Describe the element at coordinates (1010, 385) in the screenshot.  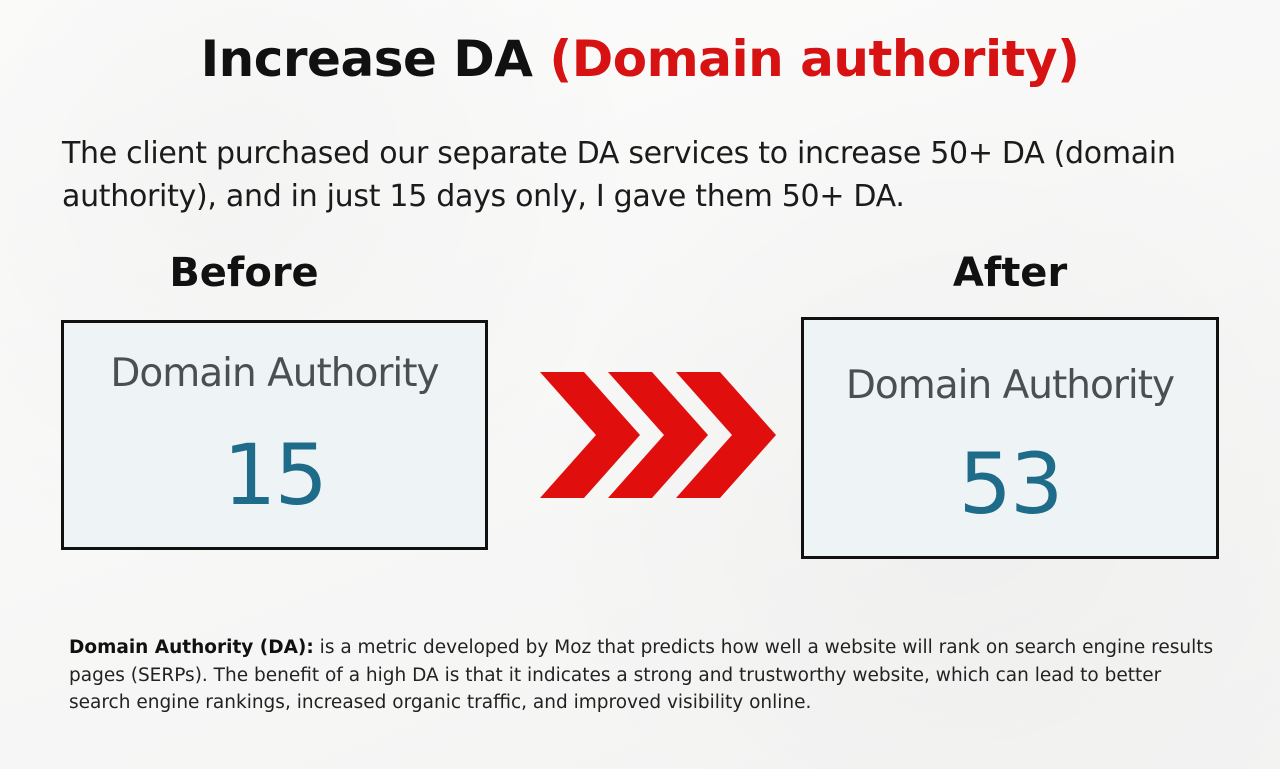
I see `after-da-title: Domain Authority` at that location.